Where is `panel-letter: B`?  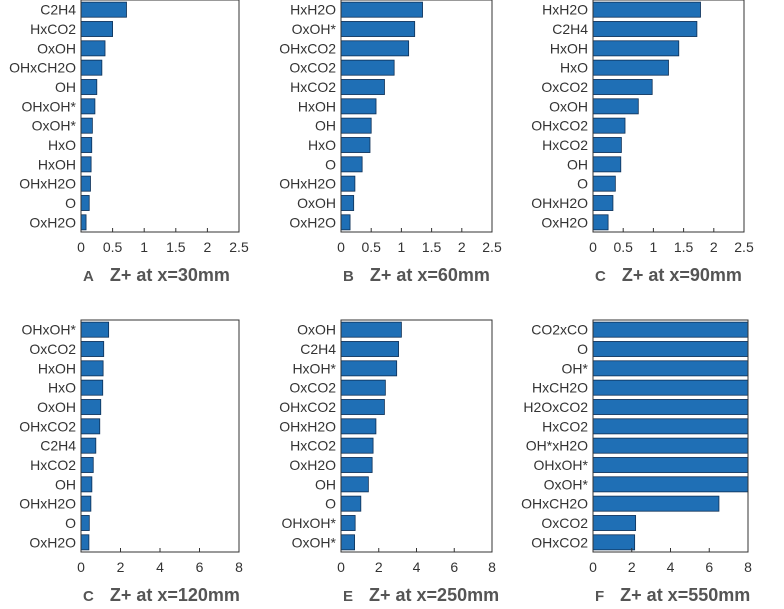 panel-letter: B is located at coordinates (348, 276).